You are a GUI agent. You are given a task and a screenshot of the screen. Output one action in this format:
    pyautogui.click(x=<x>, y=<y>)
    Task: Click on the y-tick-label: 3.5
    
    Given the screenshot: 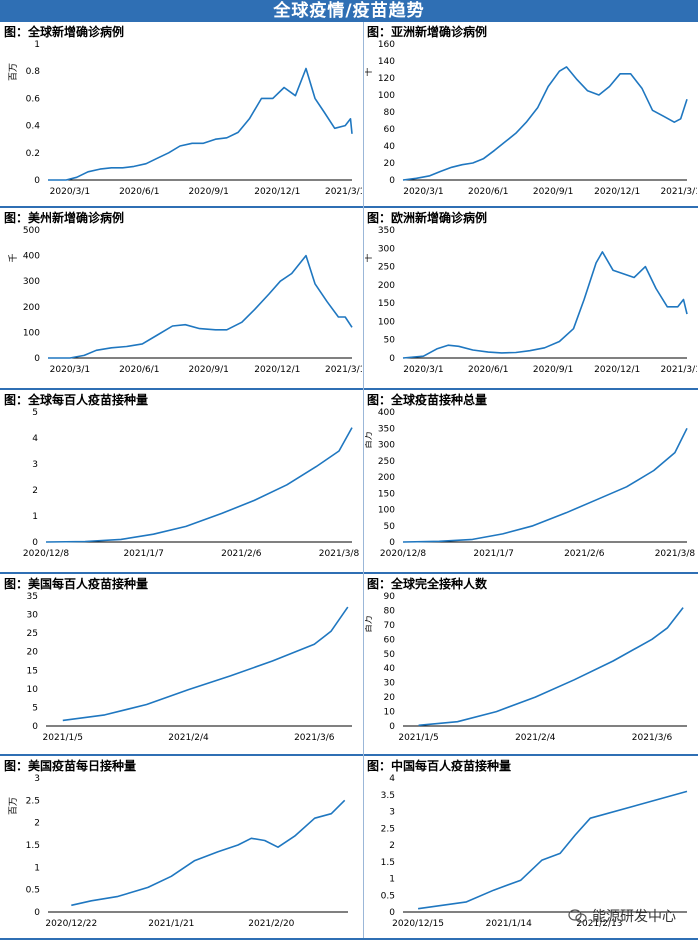 What is the action you would take?
    pyautogui.click(x=388, y=796)
    